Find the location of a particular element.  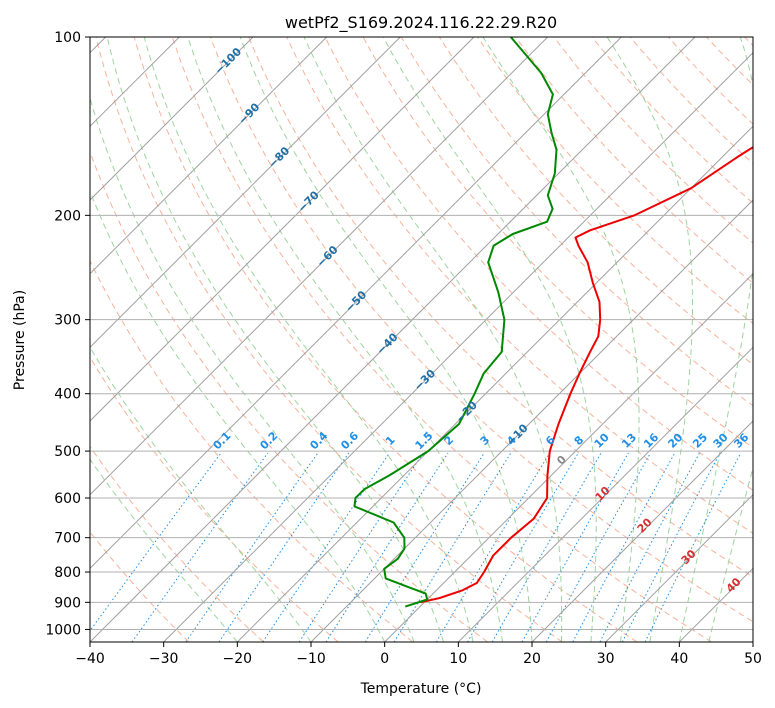

mixing-ratio-label: 30 is located at coordinates (721, 440).